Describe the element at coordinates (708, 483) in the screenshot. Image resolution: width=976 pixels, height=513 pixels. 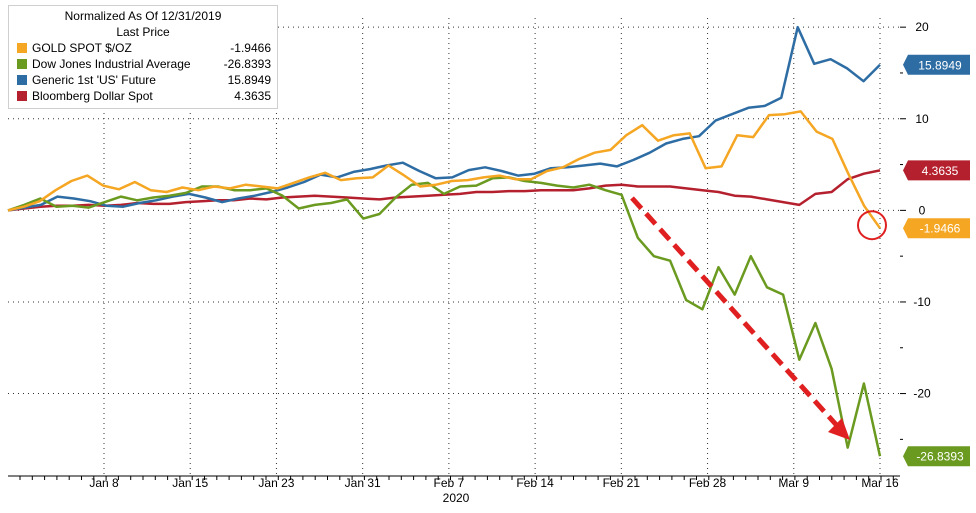
I see `x-tick-label: Feb 28` at that location.